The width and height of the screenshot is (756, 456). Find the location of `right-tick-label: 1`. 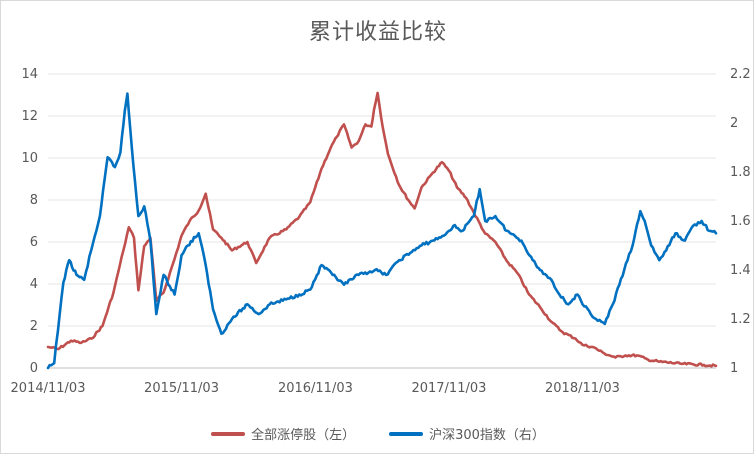

right-tick-label: 1 is located at coordinates (734, 368).